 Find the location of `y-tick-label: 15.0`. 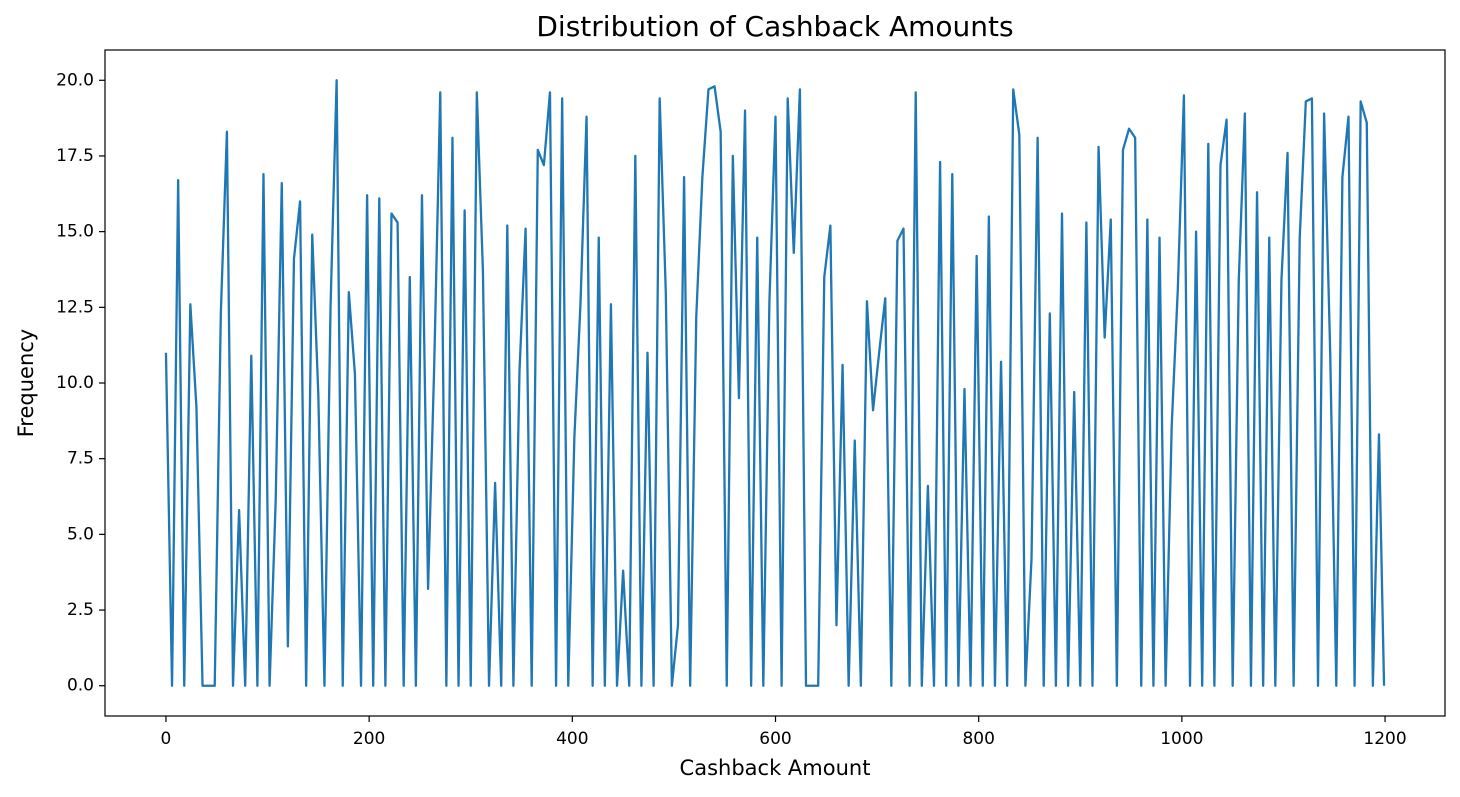

y-tick-label: 15.0 is located at coordinates (75, 232).